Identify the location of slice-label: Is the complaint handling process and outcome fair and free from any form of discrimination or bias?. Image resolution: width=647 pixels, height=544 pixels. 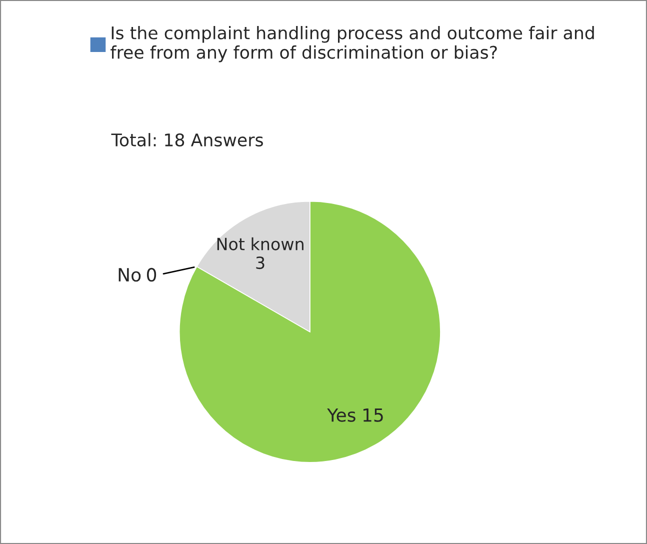
(352, 44).